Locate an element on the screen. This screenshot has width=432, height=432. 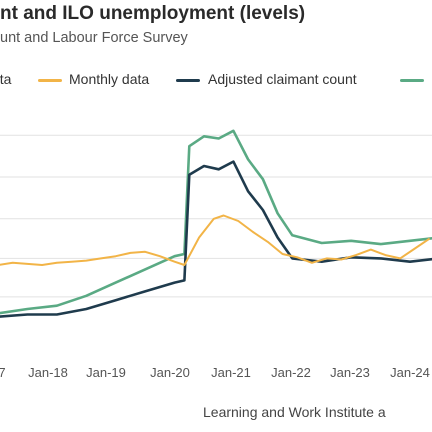
x-tick-label: Jan-24 is located at coordinates (410, 372).